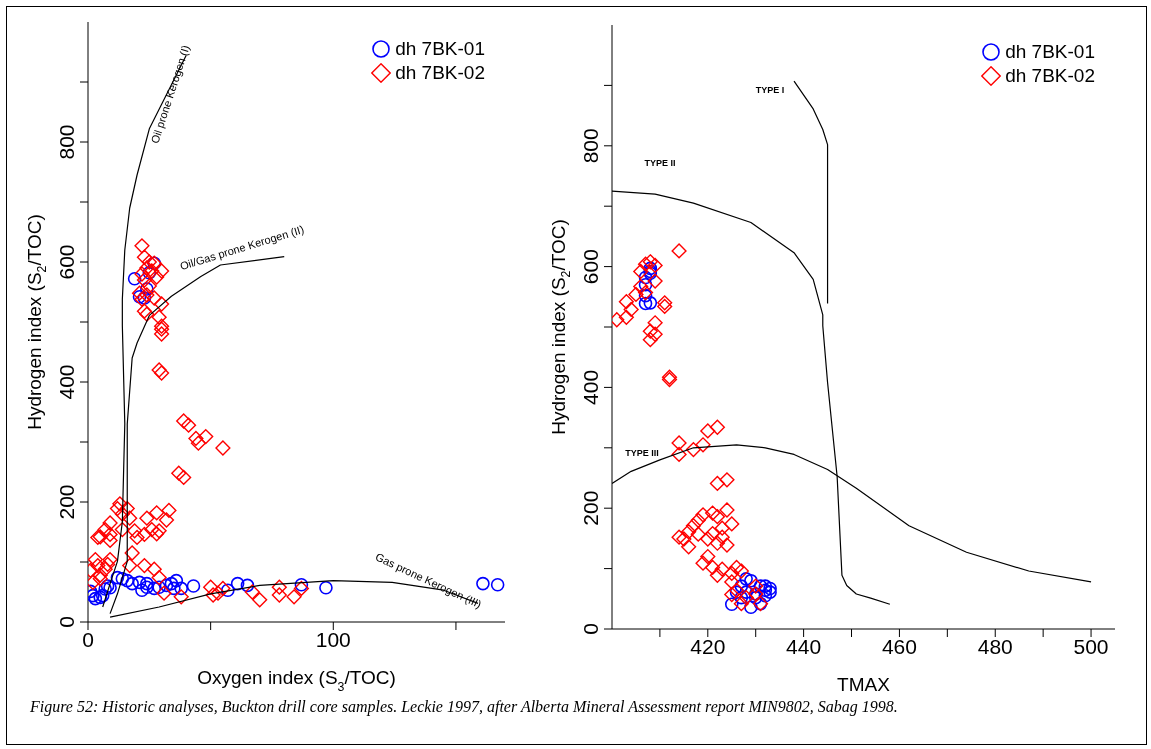  Describe the element at coordinates (88, 639) in the screenshot. I see `x-tick-label: 0` at that location.